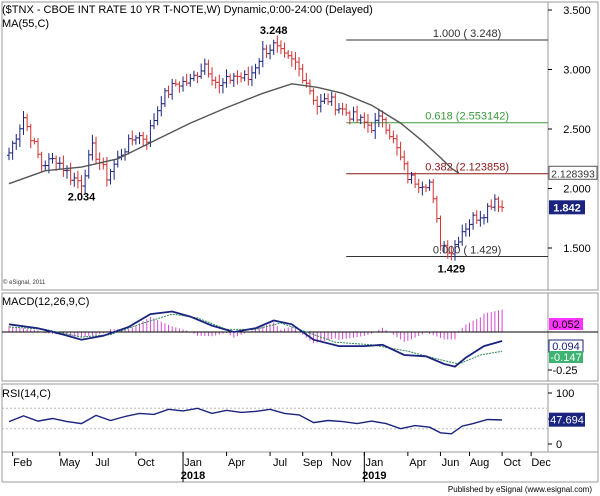  Describe the element at coordinates (502, 206) in the screenshot. I see `price-bar` at that location.